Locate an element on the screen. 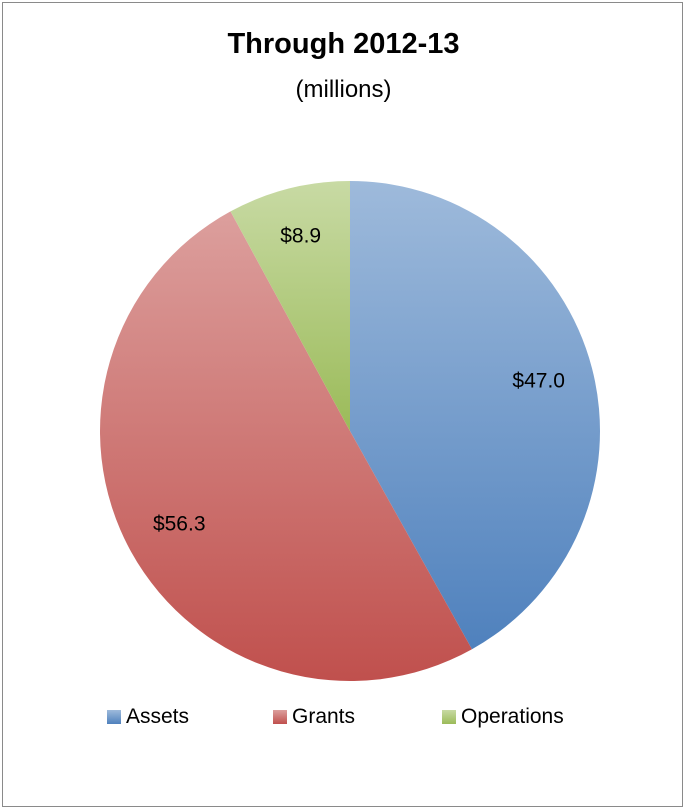 Image resolution: width=687 pixels, height=810 pixels. legend-item-grants: Grants is located at coordinates (314, 717).